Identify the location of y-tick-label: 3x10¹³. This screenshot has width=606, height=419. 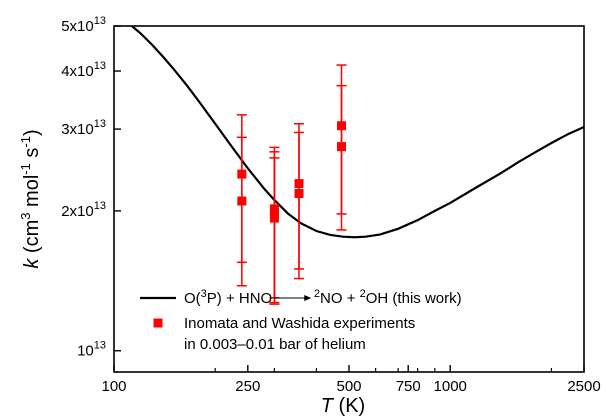
(83, 128).